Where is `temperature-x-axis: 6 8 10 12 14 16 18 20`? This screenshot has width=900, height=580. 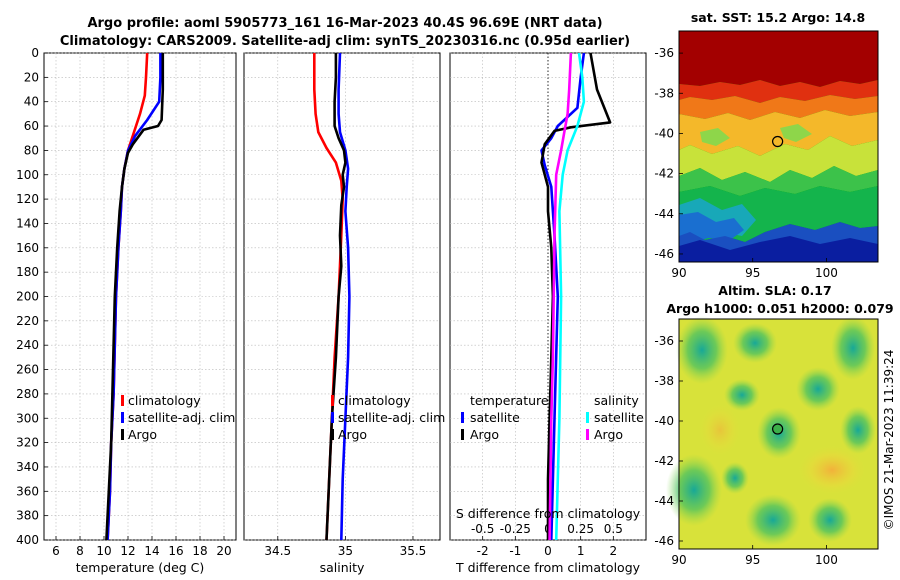 temperature-x-axis: 6 8 10 12 14 16 18 20 is located at coordinates (142, 547).